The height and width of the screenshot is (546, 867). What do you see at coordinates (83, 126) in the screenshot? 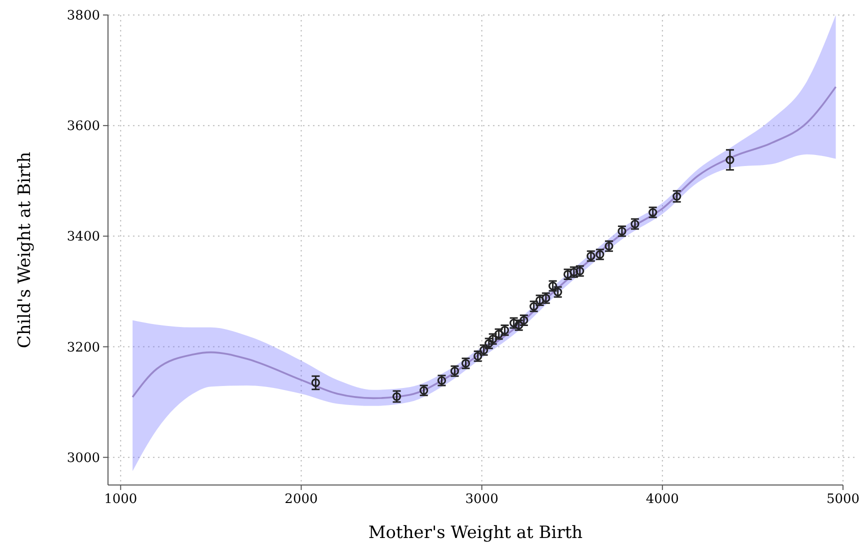
I see `y-tick-label: 3600` at bounding box center [83, 126].